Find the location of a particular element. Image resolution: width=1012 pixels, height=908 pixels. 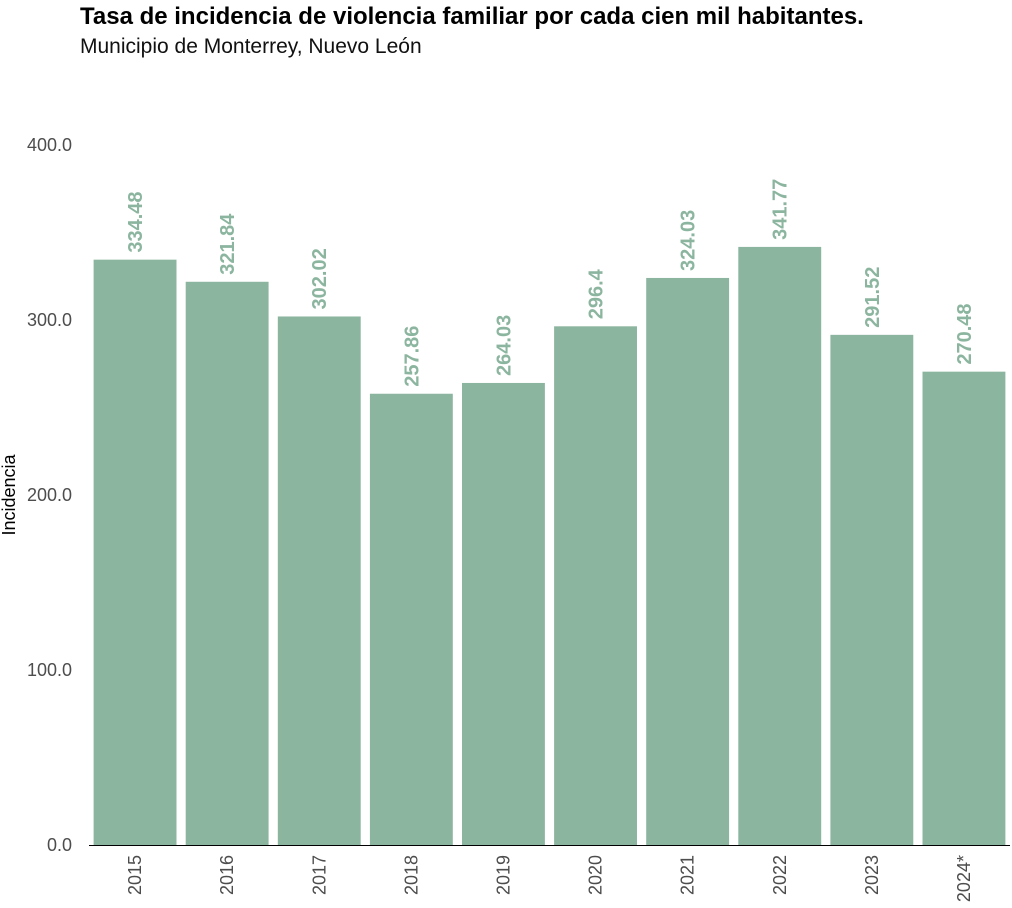

bar-2020 is located at coordinates (595, 585).